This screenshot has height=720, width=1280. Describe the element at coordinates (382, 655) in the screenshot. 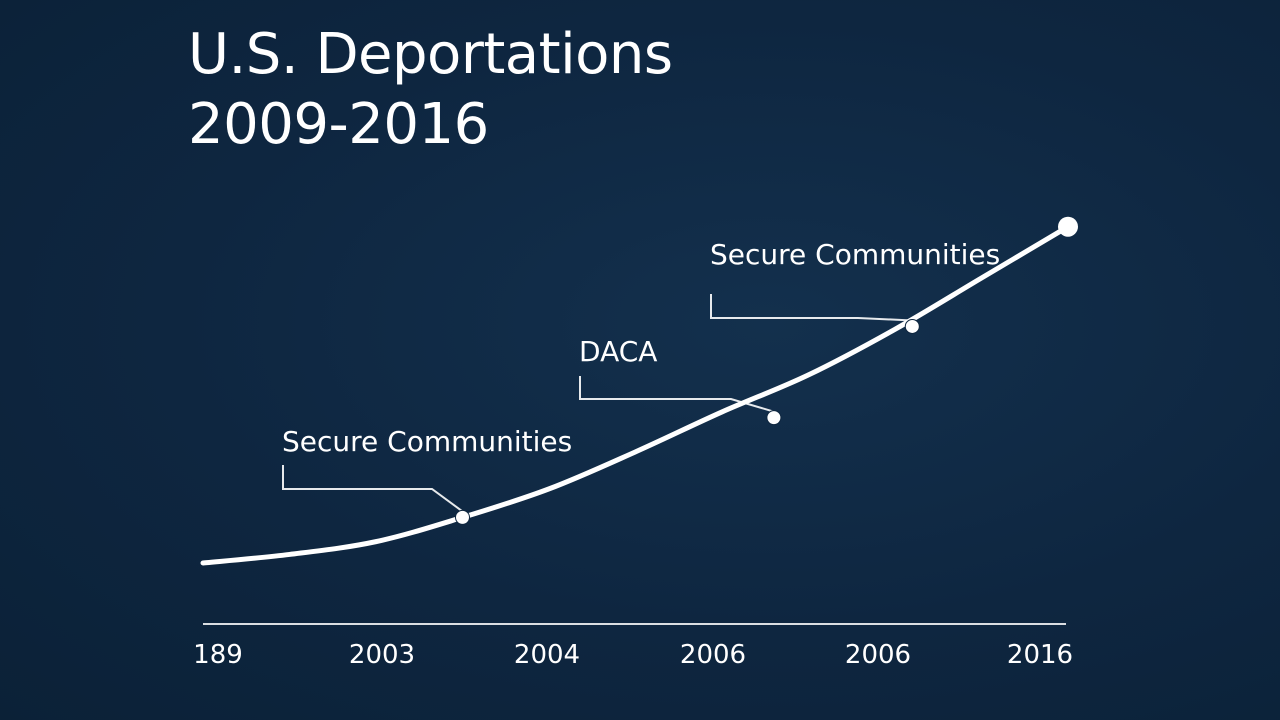

I see `x-tick-label: 2003` at that location.